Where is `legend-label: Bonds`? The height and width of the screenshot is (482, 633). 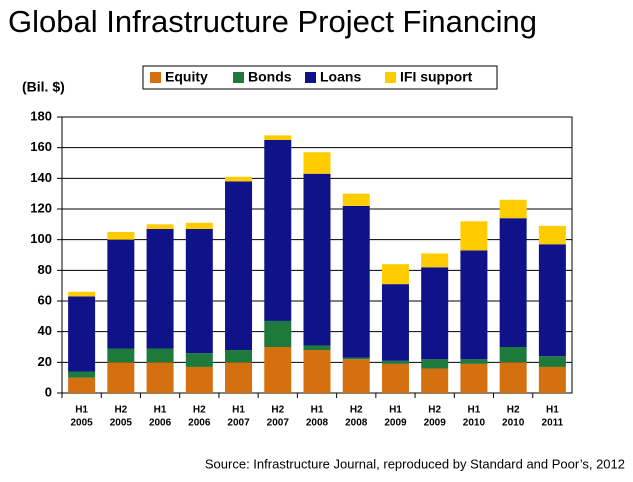
legend-label: Bonds is located at coordinates (270, 77).